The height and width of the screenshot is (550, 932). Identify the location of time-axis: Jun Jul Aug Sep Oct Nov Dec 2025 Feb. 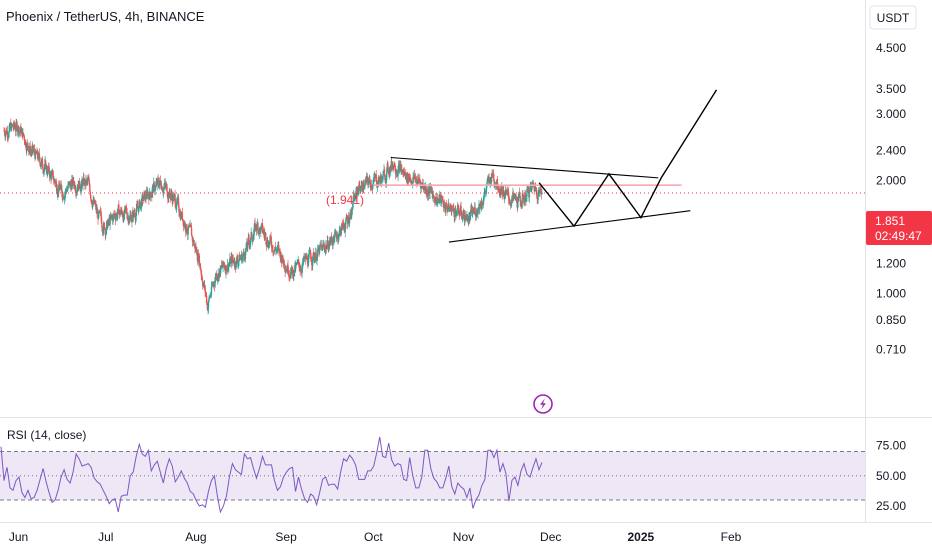
(375, 537).